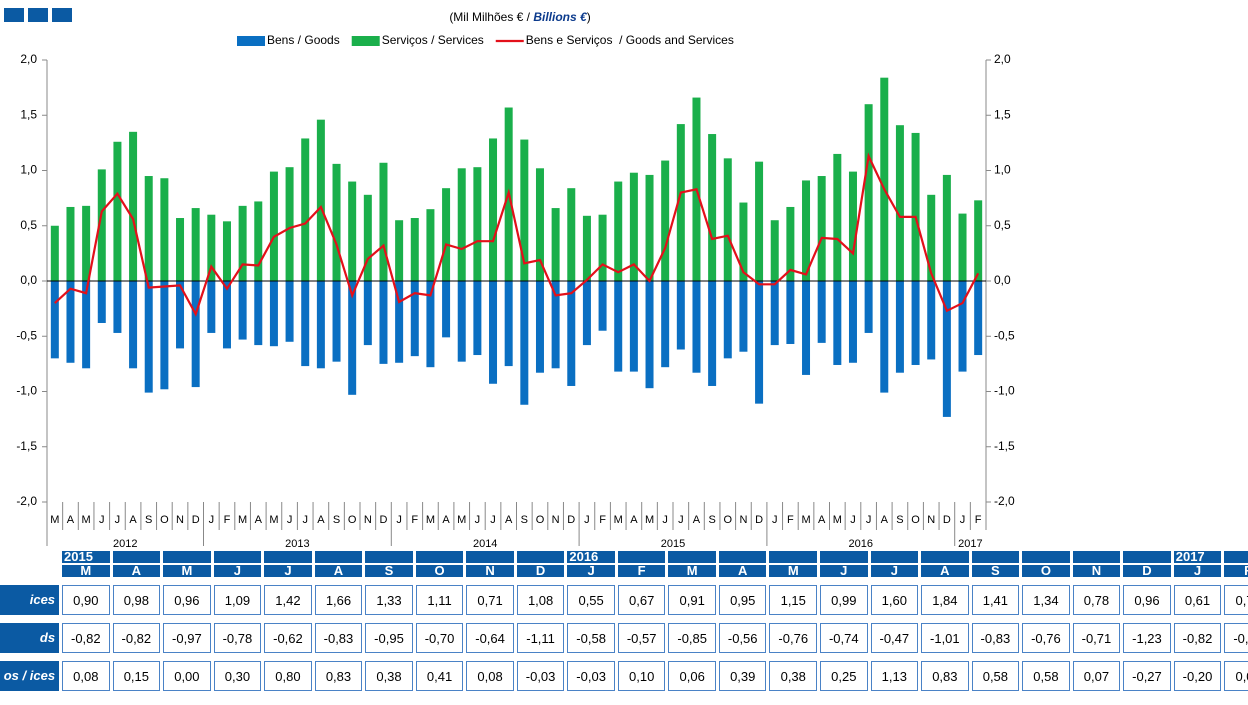  What do you see at coordinates (1046, 638) in the screenshot?
I see `table-cell: -0,76` at bounding box center [1046, 638].